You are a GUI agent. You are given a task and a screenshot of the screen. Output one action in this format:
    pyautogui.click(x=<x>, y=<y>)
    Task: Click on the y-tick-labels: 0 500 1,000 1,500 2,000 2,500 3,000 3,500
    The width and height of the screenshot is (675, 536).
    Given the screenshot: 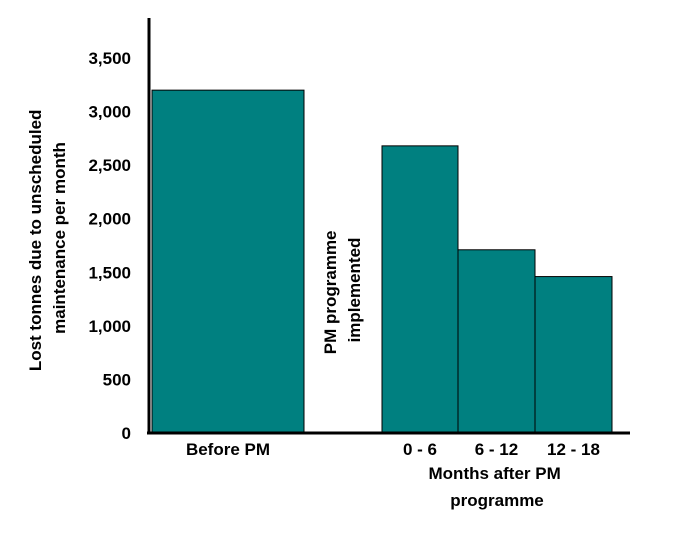 What is the action you would take?
    pyautogui.click(x=109, y=246)
    